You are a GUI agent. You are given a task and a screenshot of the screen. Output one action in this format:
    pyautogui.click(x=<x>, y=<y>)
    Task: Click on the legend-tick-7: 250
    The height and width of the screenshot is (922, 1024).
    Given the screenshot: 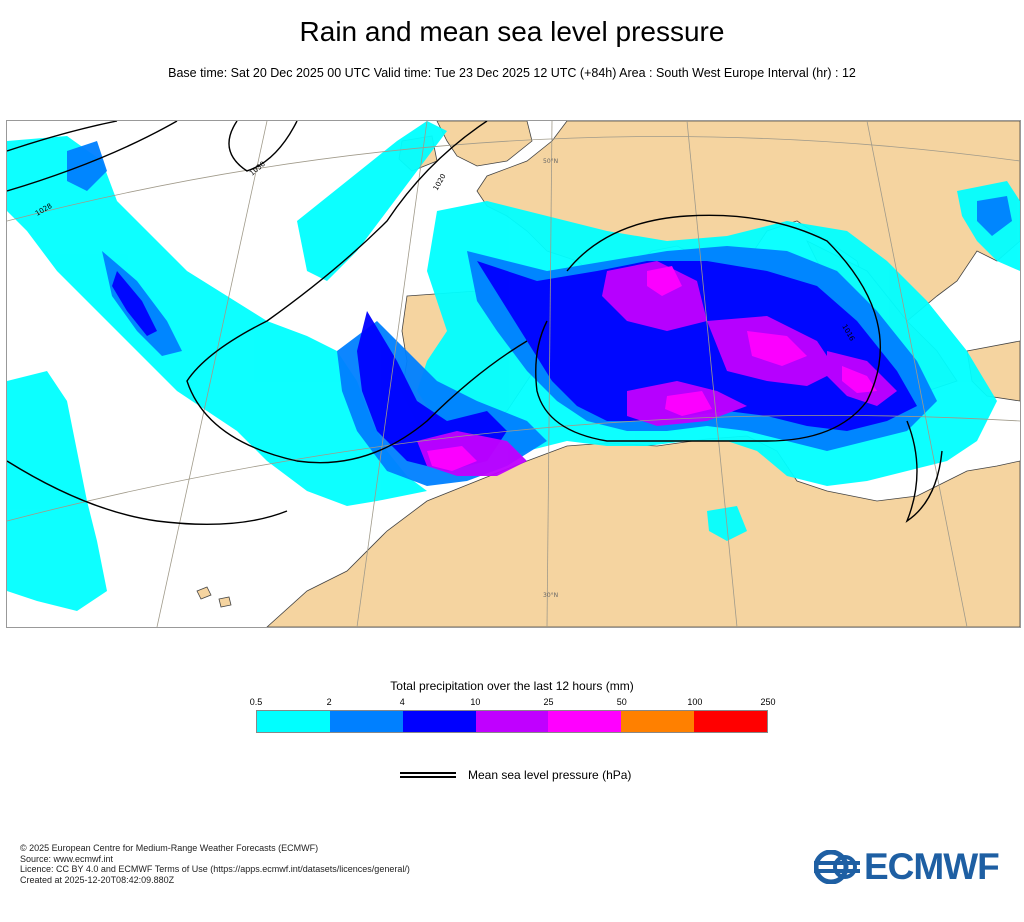 What is the action you would take?
    pyautogui.click(x=768, y=702)
    